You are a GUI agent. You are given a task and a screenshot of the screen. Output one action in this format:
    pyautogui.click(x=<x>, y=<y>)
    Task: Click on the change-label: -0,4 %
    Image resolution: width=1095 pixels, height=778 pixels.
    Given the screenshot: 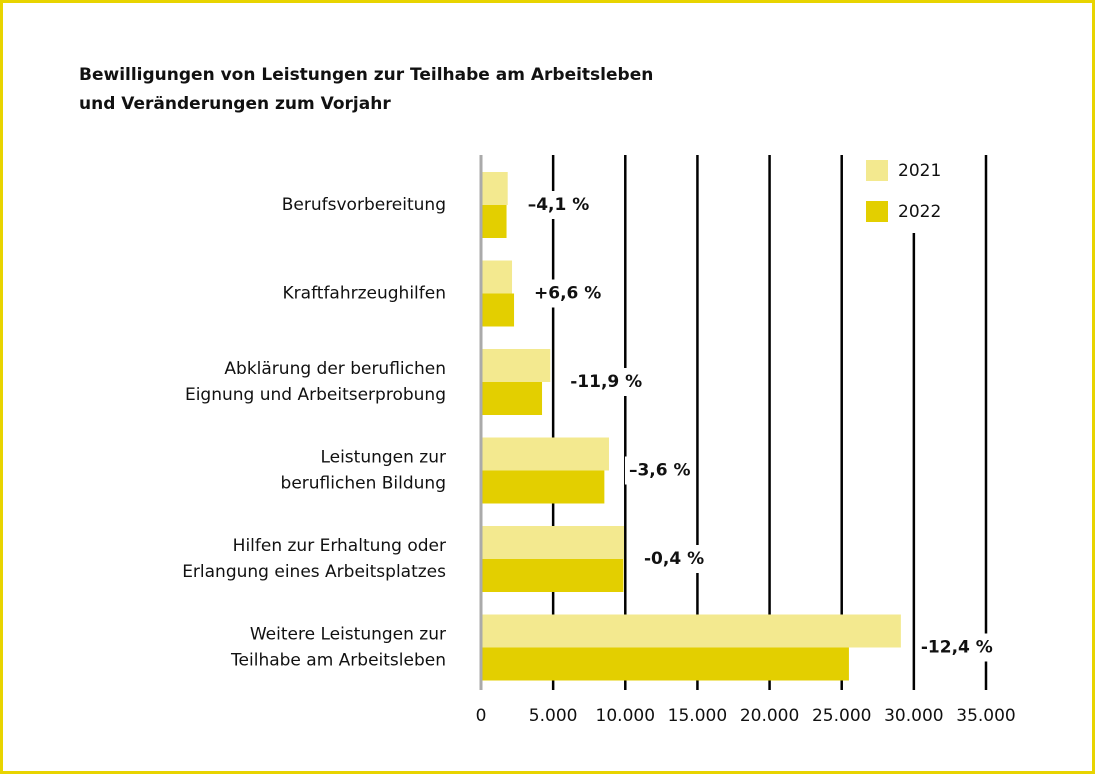 What is the action you would take?
    pyautogui.click(x=674, y=559)
    